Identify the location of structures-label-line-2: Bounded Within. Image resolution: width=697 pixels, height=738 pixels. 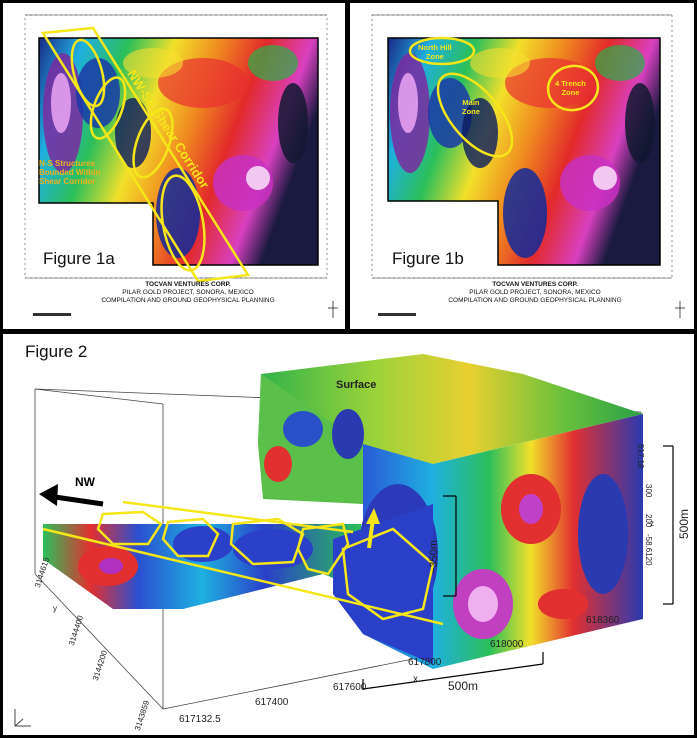
(70, 172).